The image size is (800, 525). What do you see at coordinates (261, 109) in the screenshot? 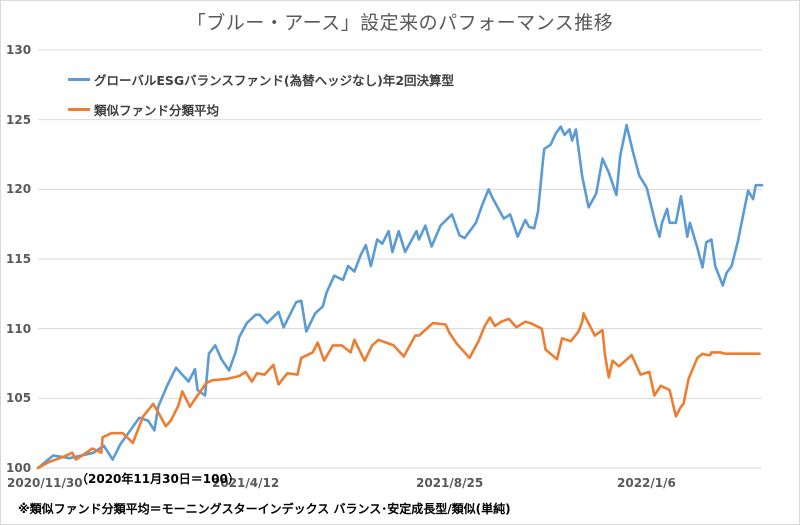
I see `legend-item-category-average: 類似ファンド分類平均` at bounding box center [261, 109].